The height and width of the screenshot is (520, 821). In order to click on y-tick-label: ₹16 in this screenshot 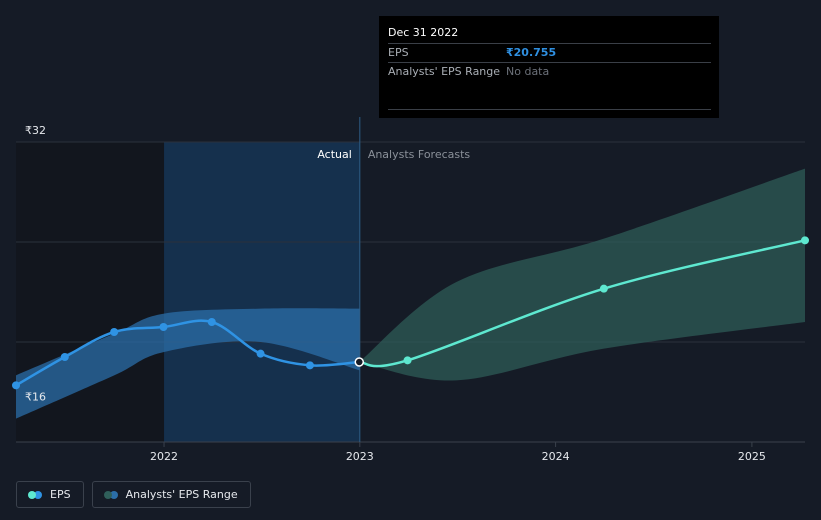, I will do `click(35, 397)`.